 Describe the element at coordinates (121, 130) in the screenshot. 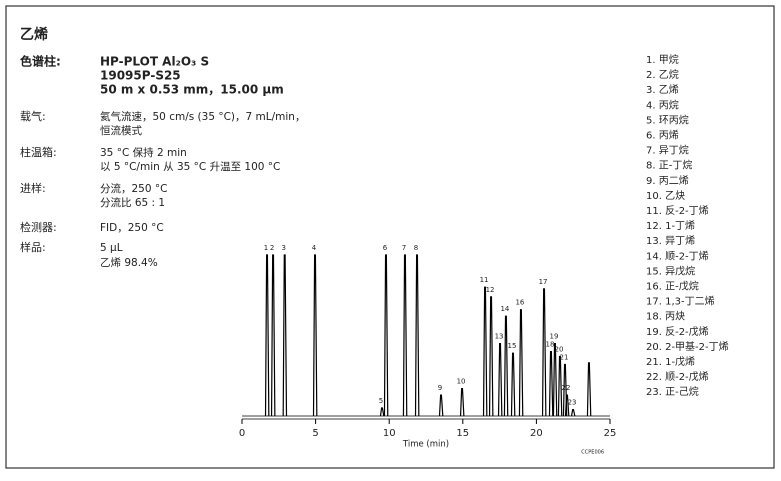

I see `condition-value: 恒流模式` at that location.